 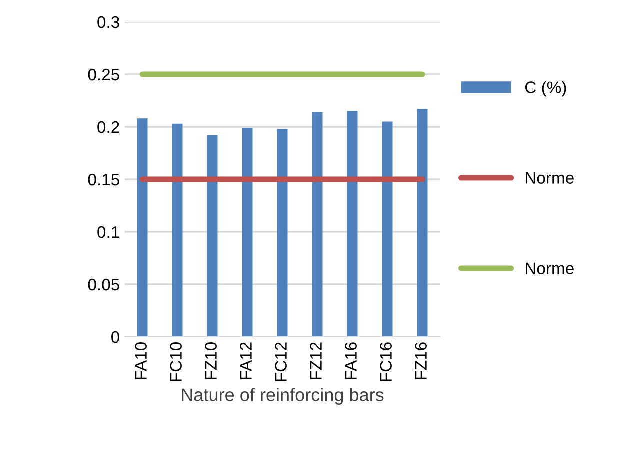 I want to click on x-tick-label: FC10, so click(x=176, y=362).